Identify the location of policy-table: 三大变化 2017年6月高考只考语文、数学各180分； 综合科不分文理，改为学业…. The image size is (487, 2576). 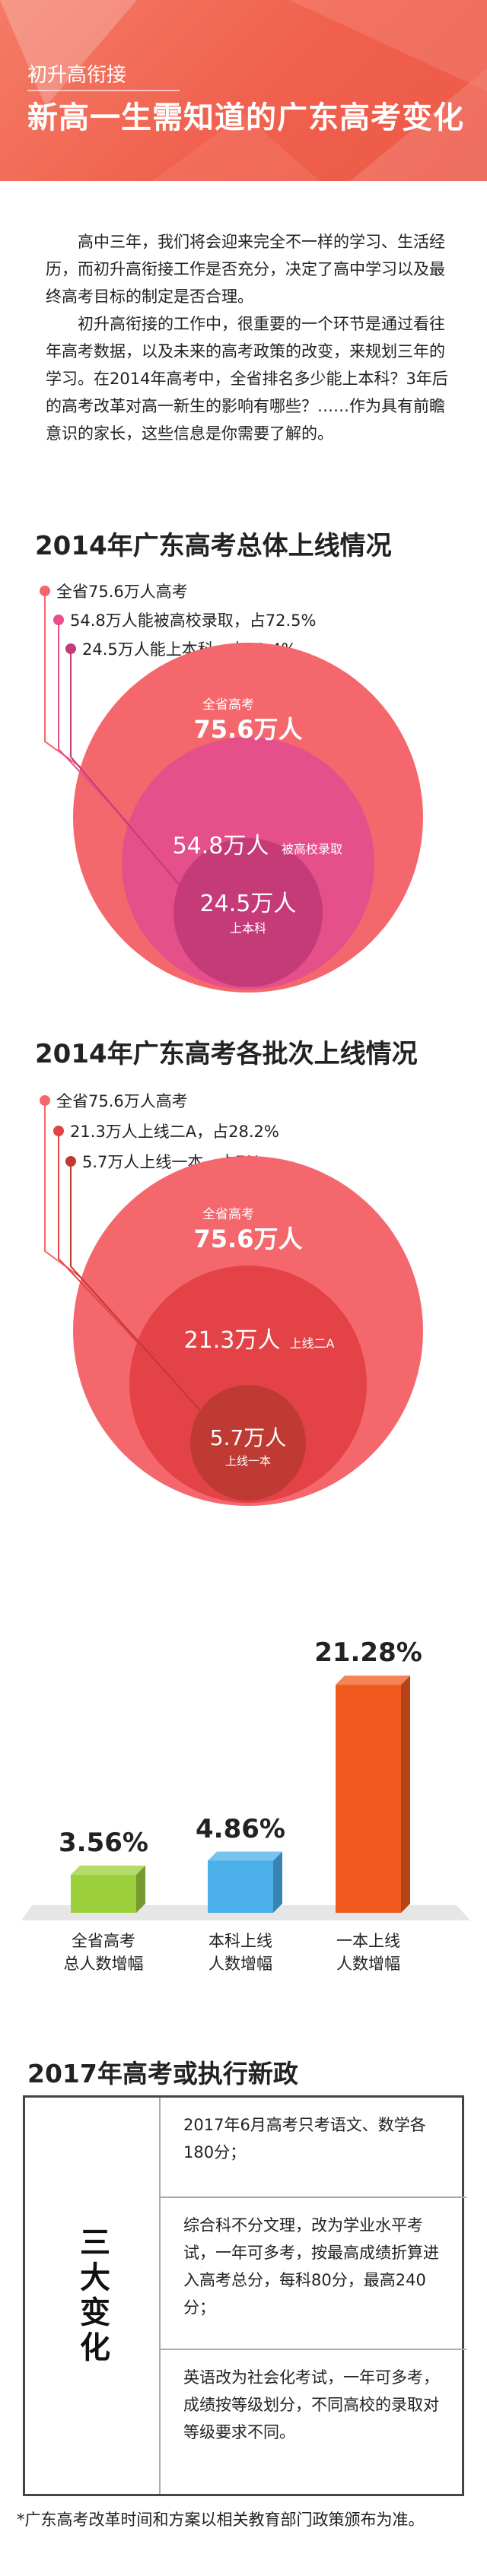
(245, 2295).